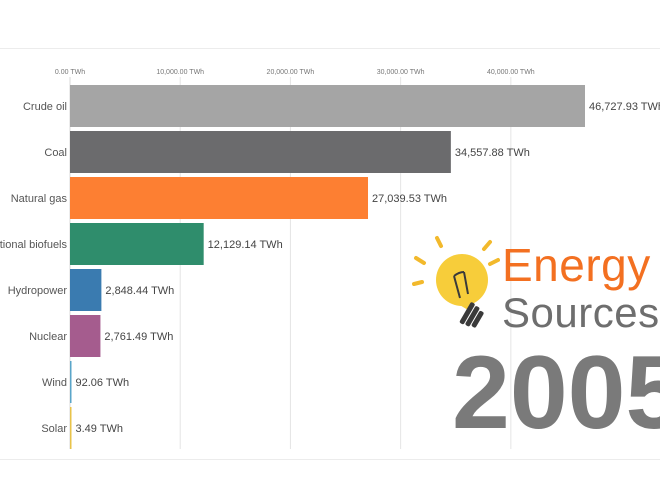 This screenshot has width=660, height=488. I want to click on value-label: 2,761.49 TWh, so click(138, 337).